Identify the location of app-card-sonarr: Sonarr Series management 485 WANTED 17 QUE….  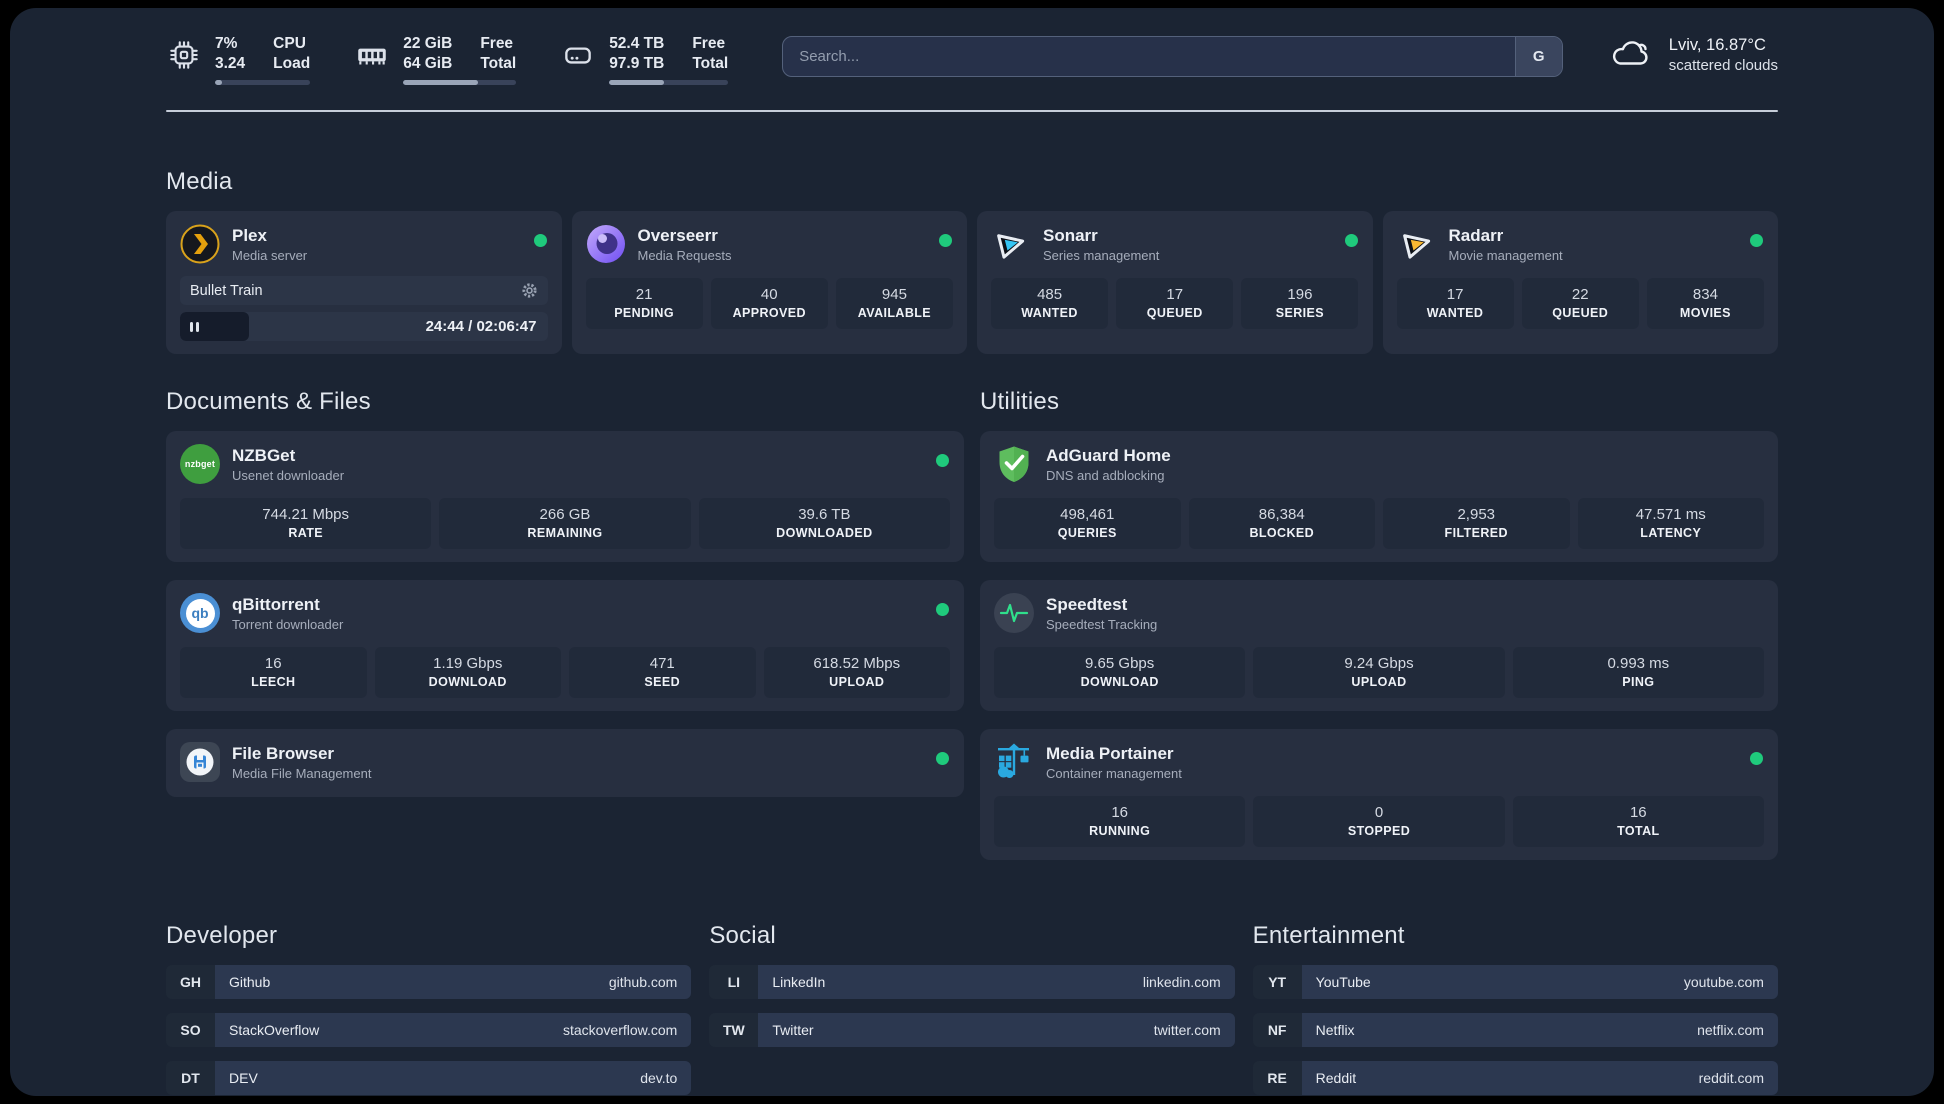
(1175, 283).